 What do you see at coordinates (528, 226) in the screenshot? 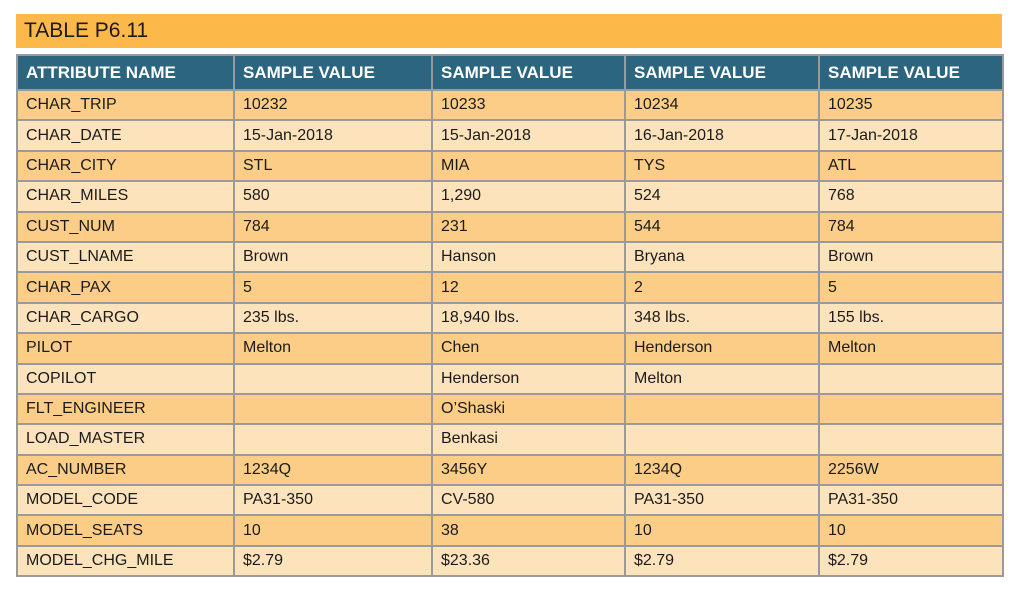
I see `sample-value-cell: 231` at bounding box center [528, 226].